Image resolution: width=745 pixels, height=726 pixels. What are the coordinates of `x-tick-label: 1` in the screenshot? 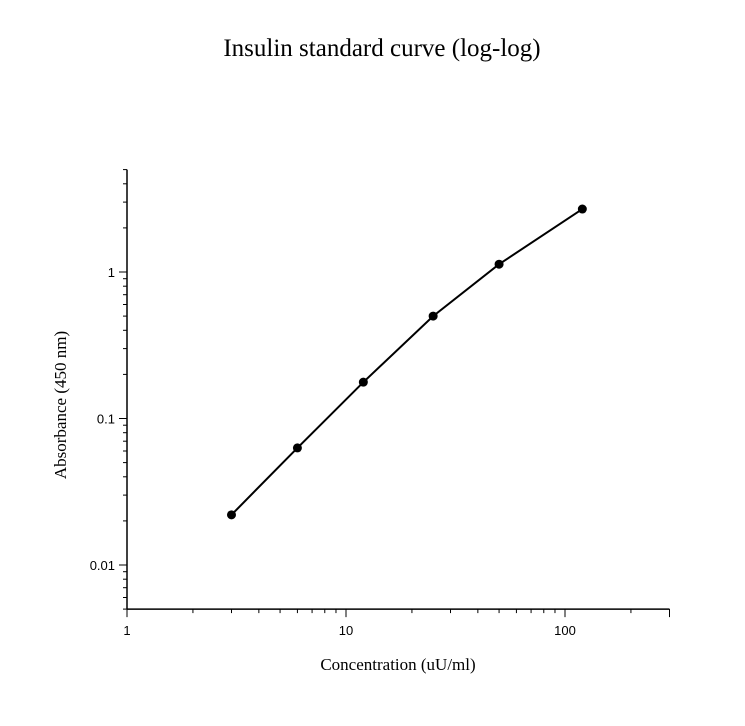 It's located at (126, 630).